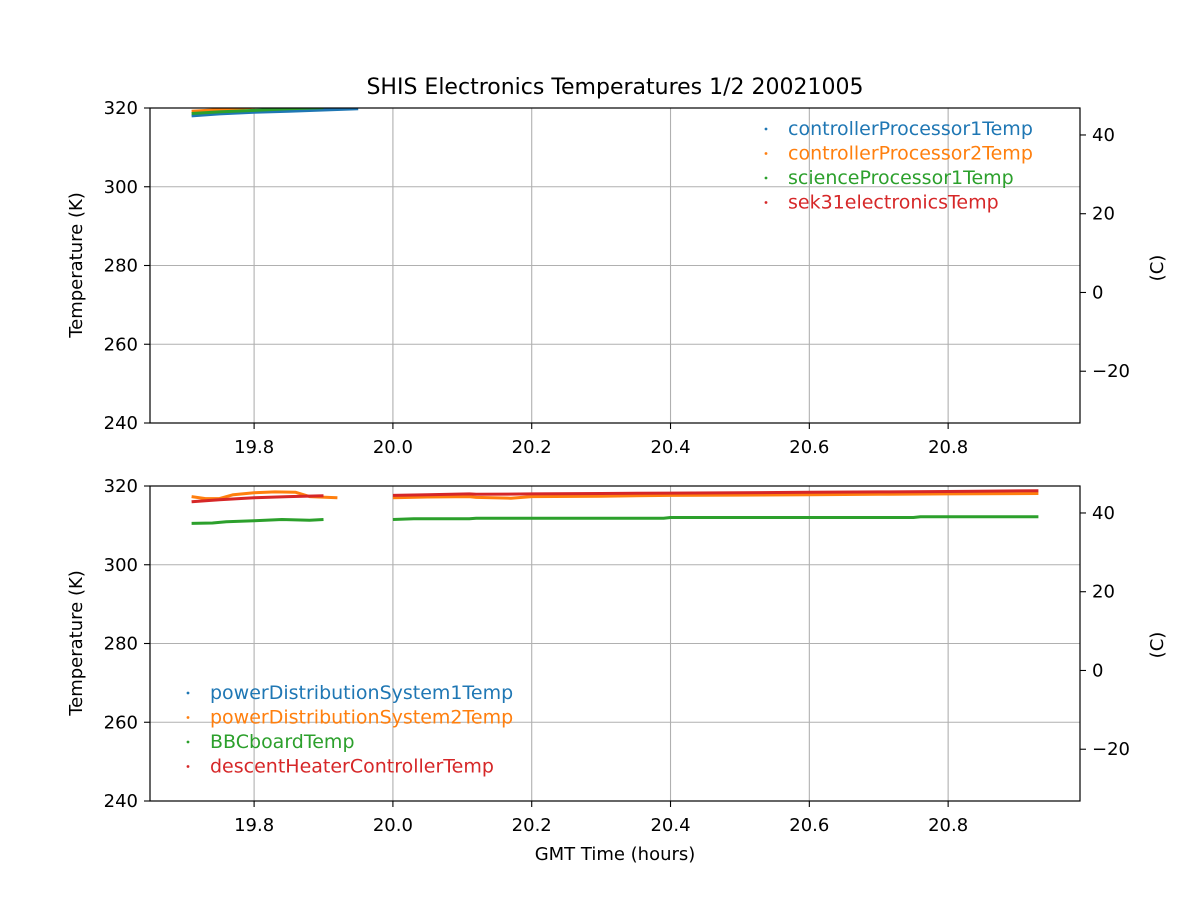 The height and width of the screenshot is (900, 1200). Describe the element at coordinates (1157, 268) in the screenshot. I see `top-right-y-axis-label: (C)` at that location.